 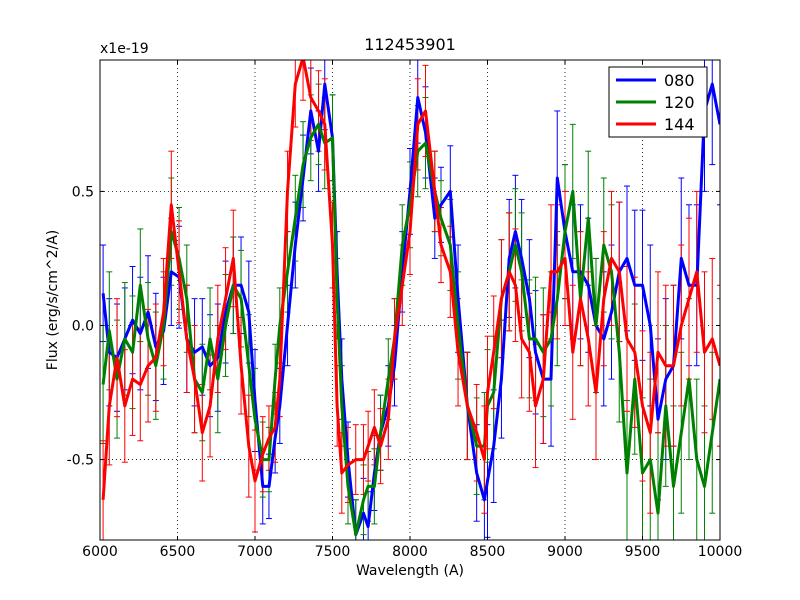 What do you see at coordinates (178, 552) in the screenshot?
I see `x-tick-label: 6500` at bounding box center [178, 552].